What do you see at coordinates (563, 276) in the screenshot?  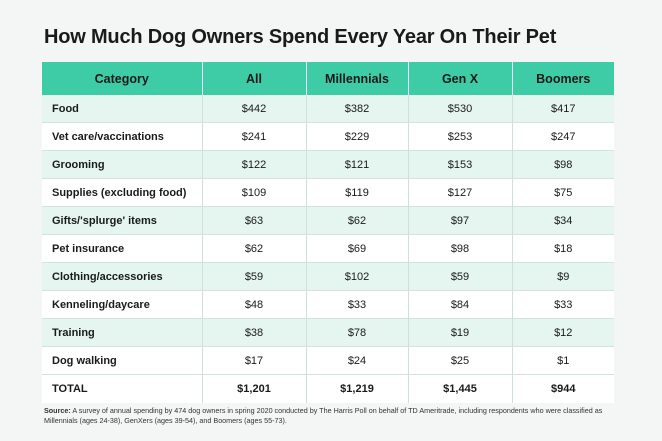 I see `boomers-cell: $9` at bounding box center [563, 276].